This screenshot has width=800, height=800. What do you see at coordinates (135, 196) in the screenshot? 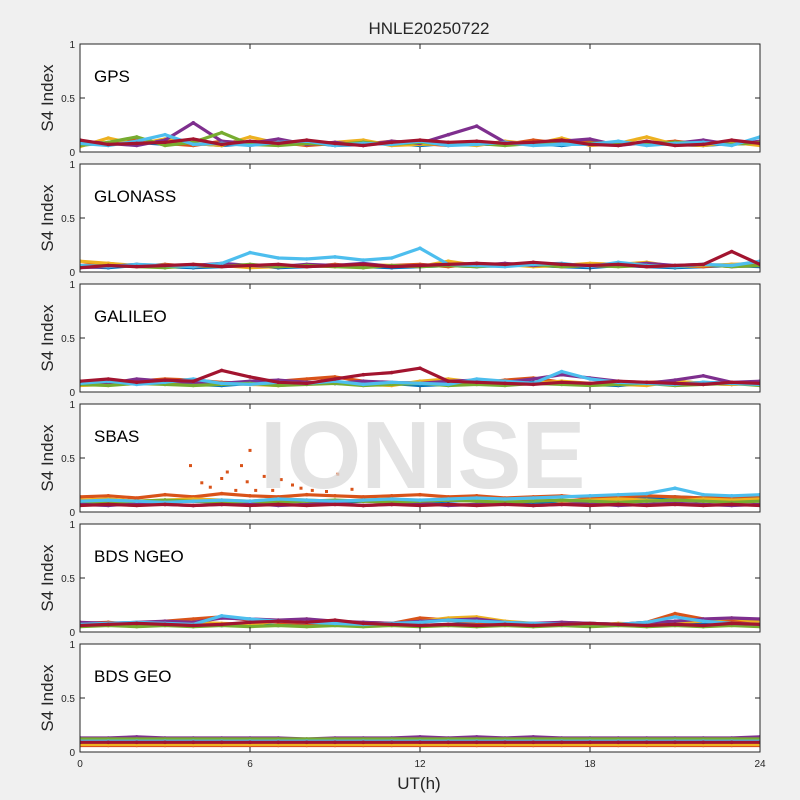
I see `panel-label: GLONASS` at bounding box center [135, 196].